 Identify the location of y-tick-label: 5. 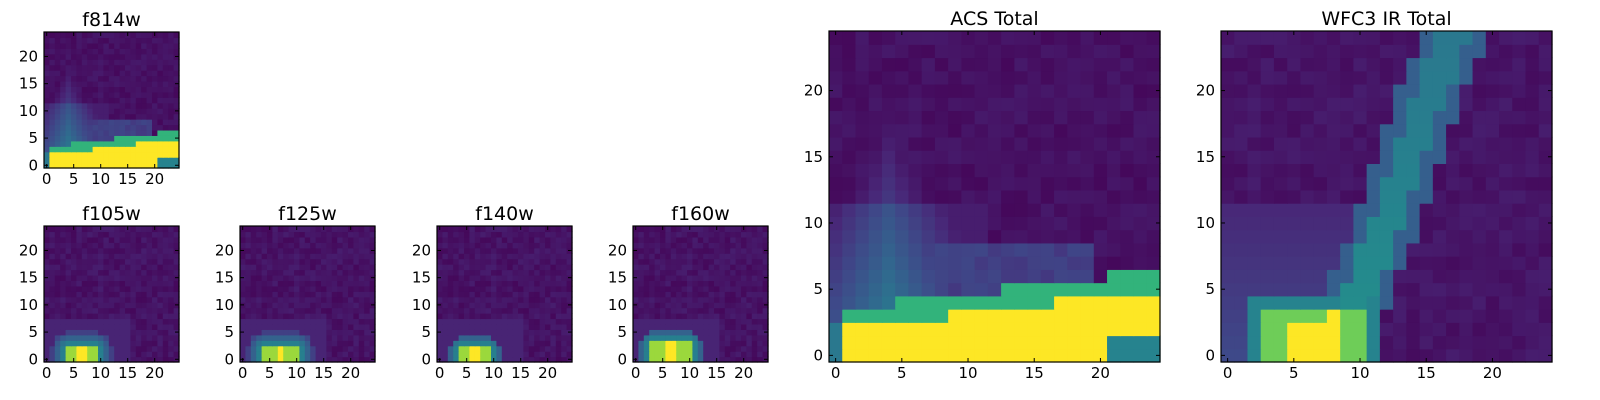
(229, 332).